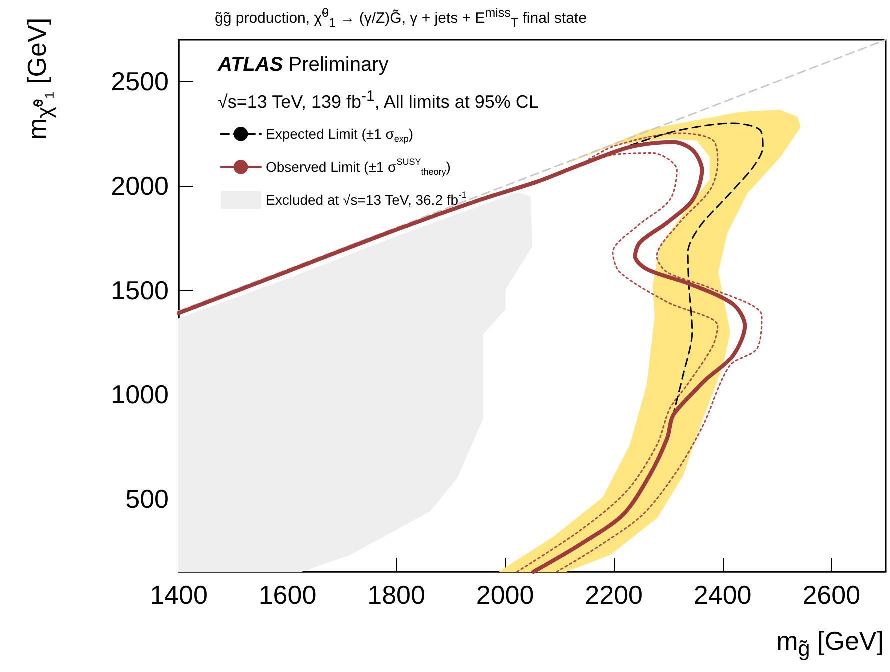 The image size is (890, 672). I want to click on x-tick-label: 2400, so click(723, 595).